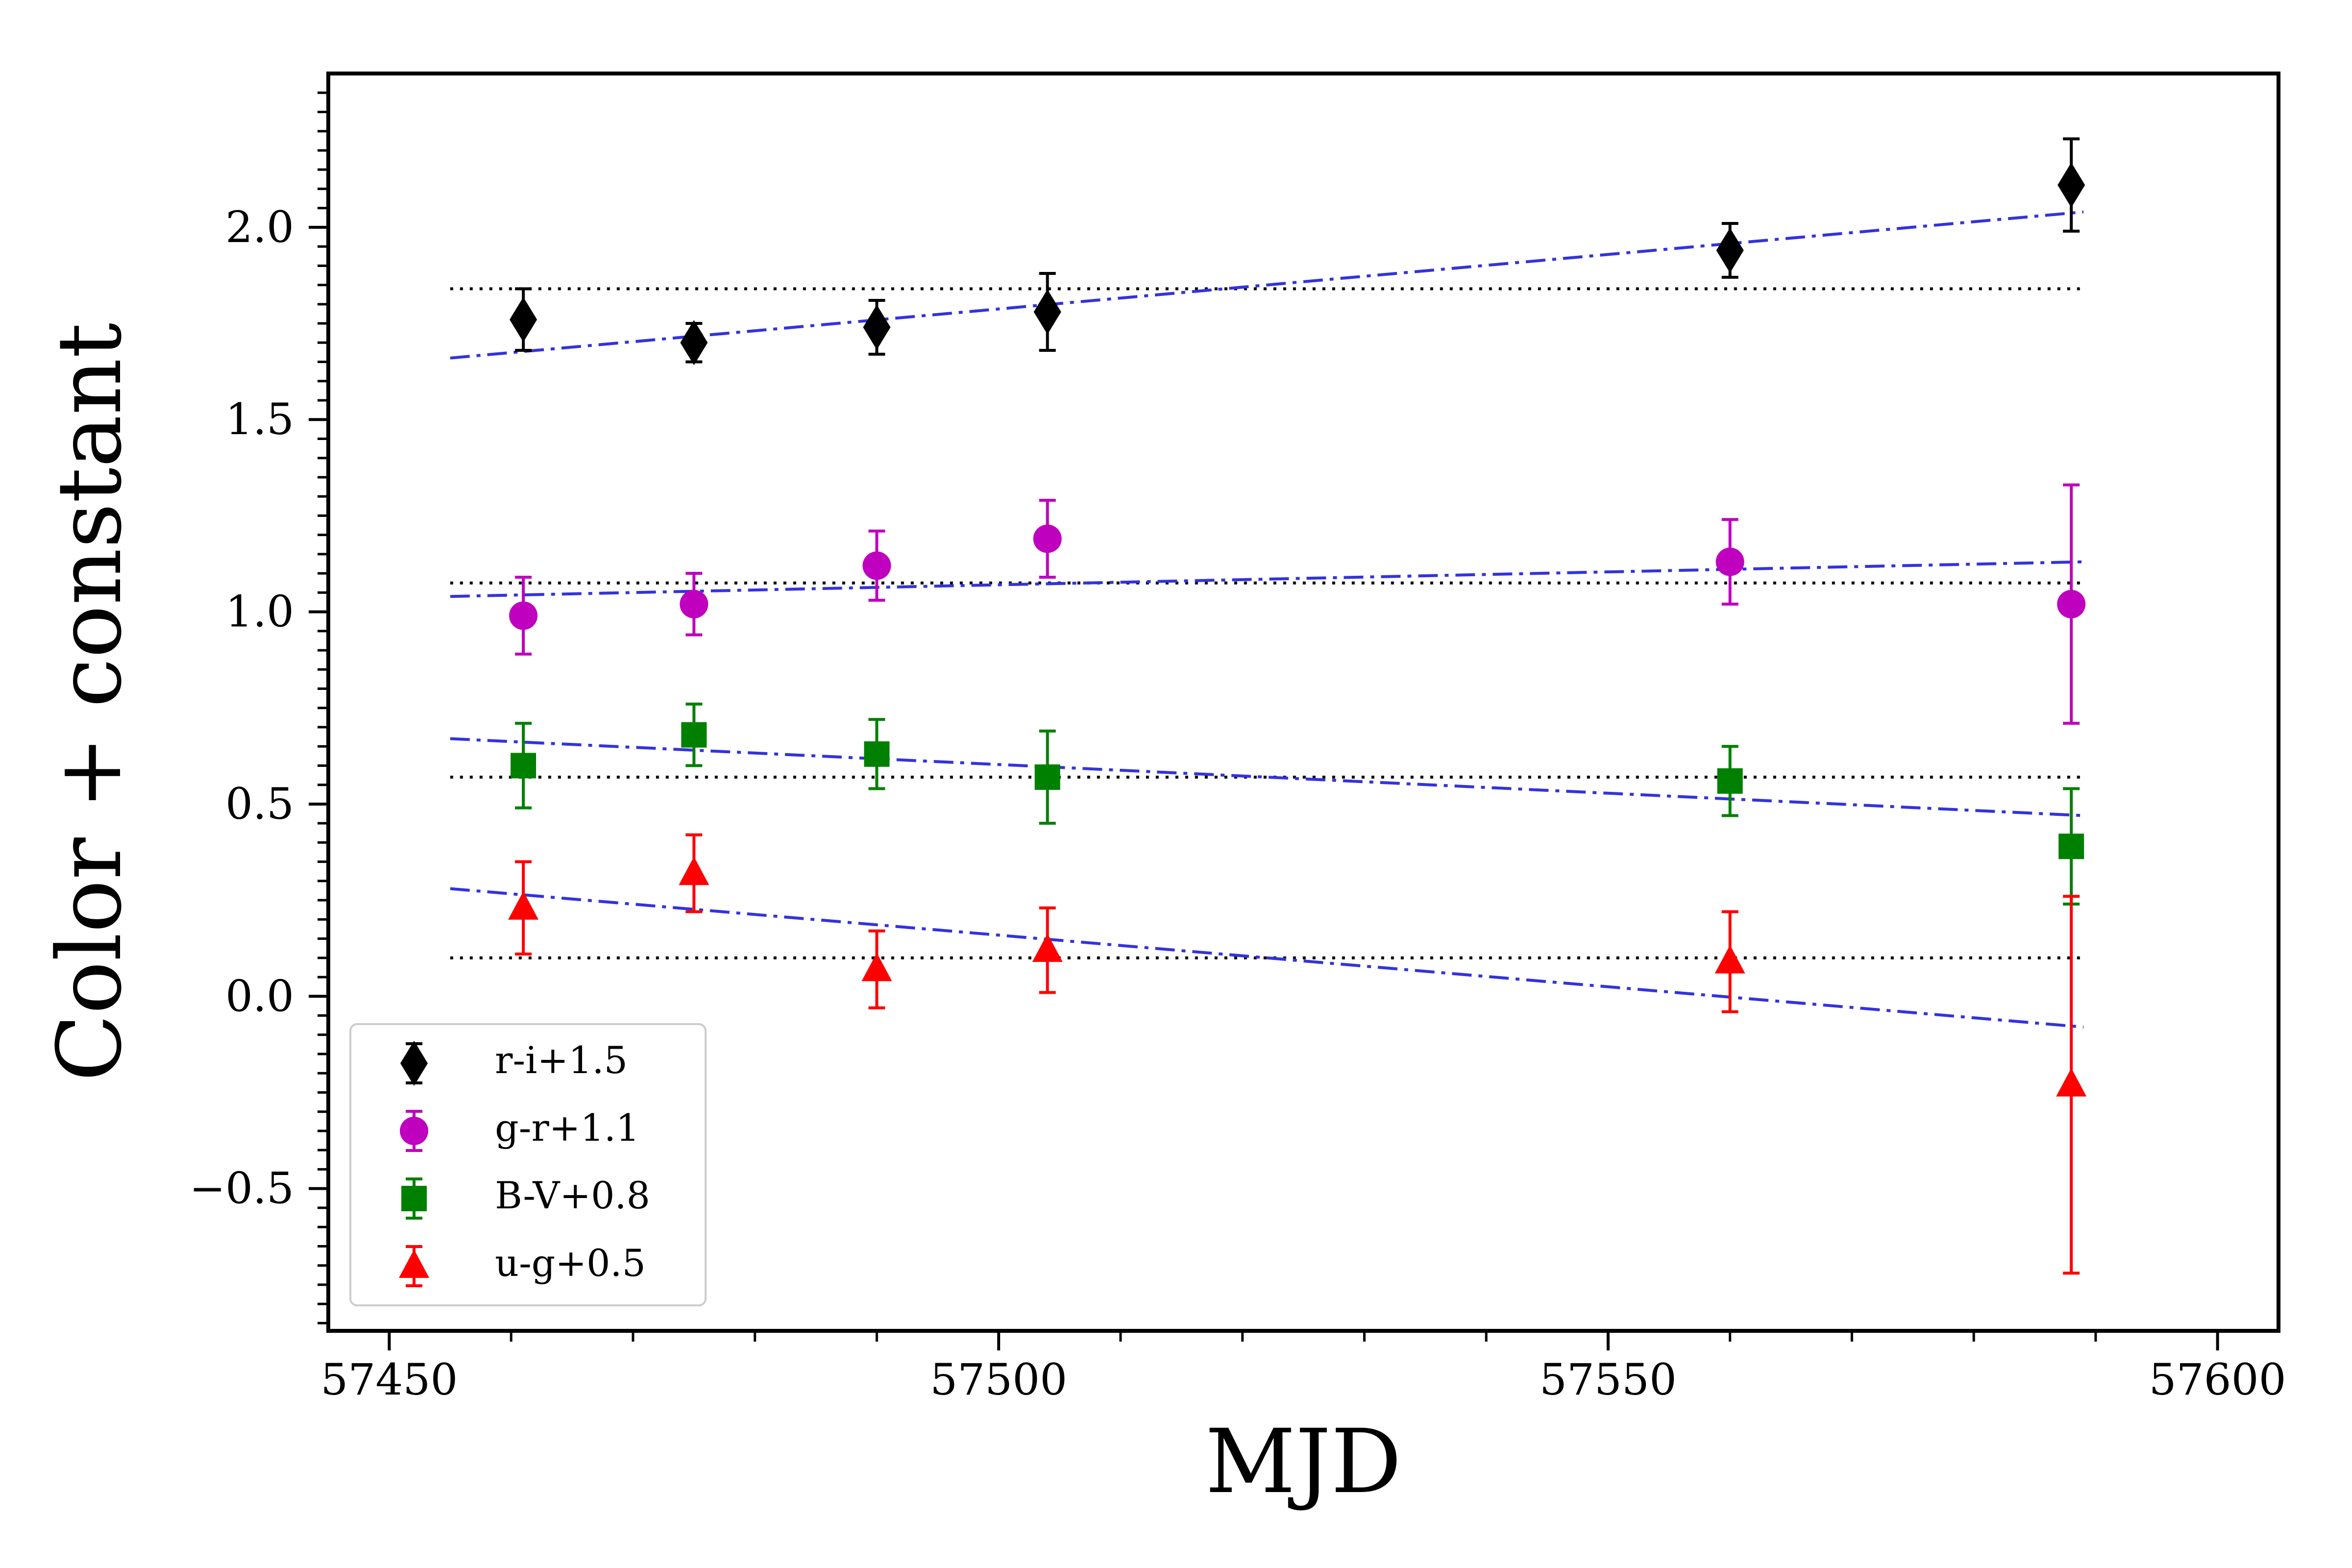 The height and width of the screenshot is (1568, 2352). I want to click on legend-entry-b-v: B-V+0.8, so click(525, 1197).